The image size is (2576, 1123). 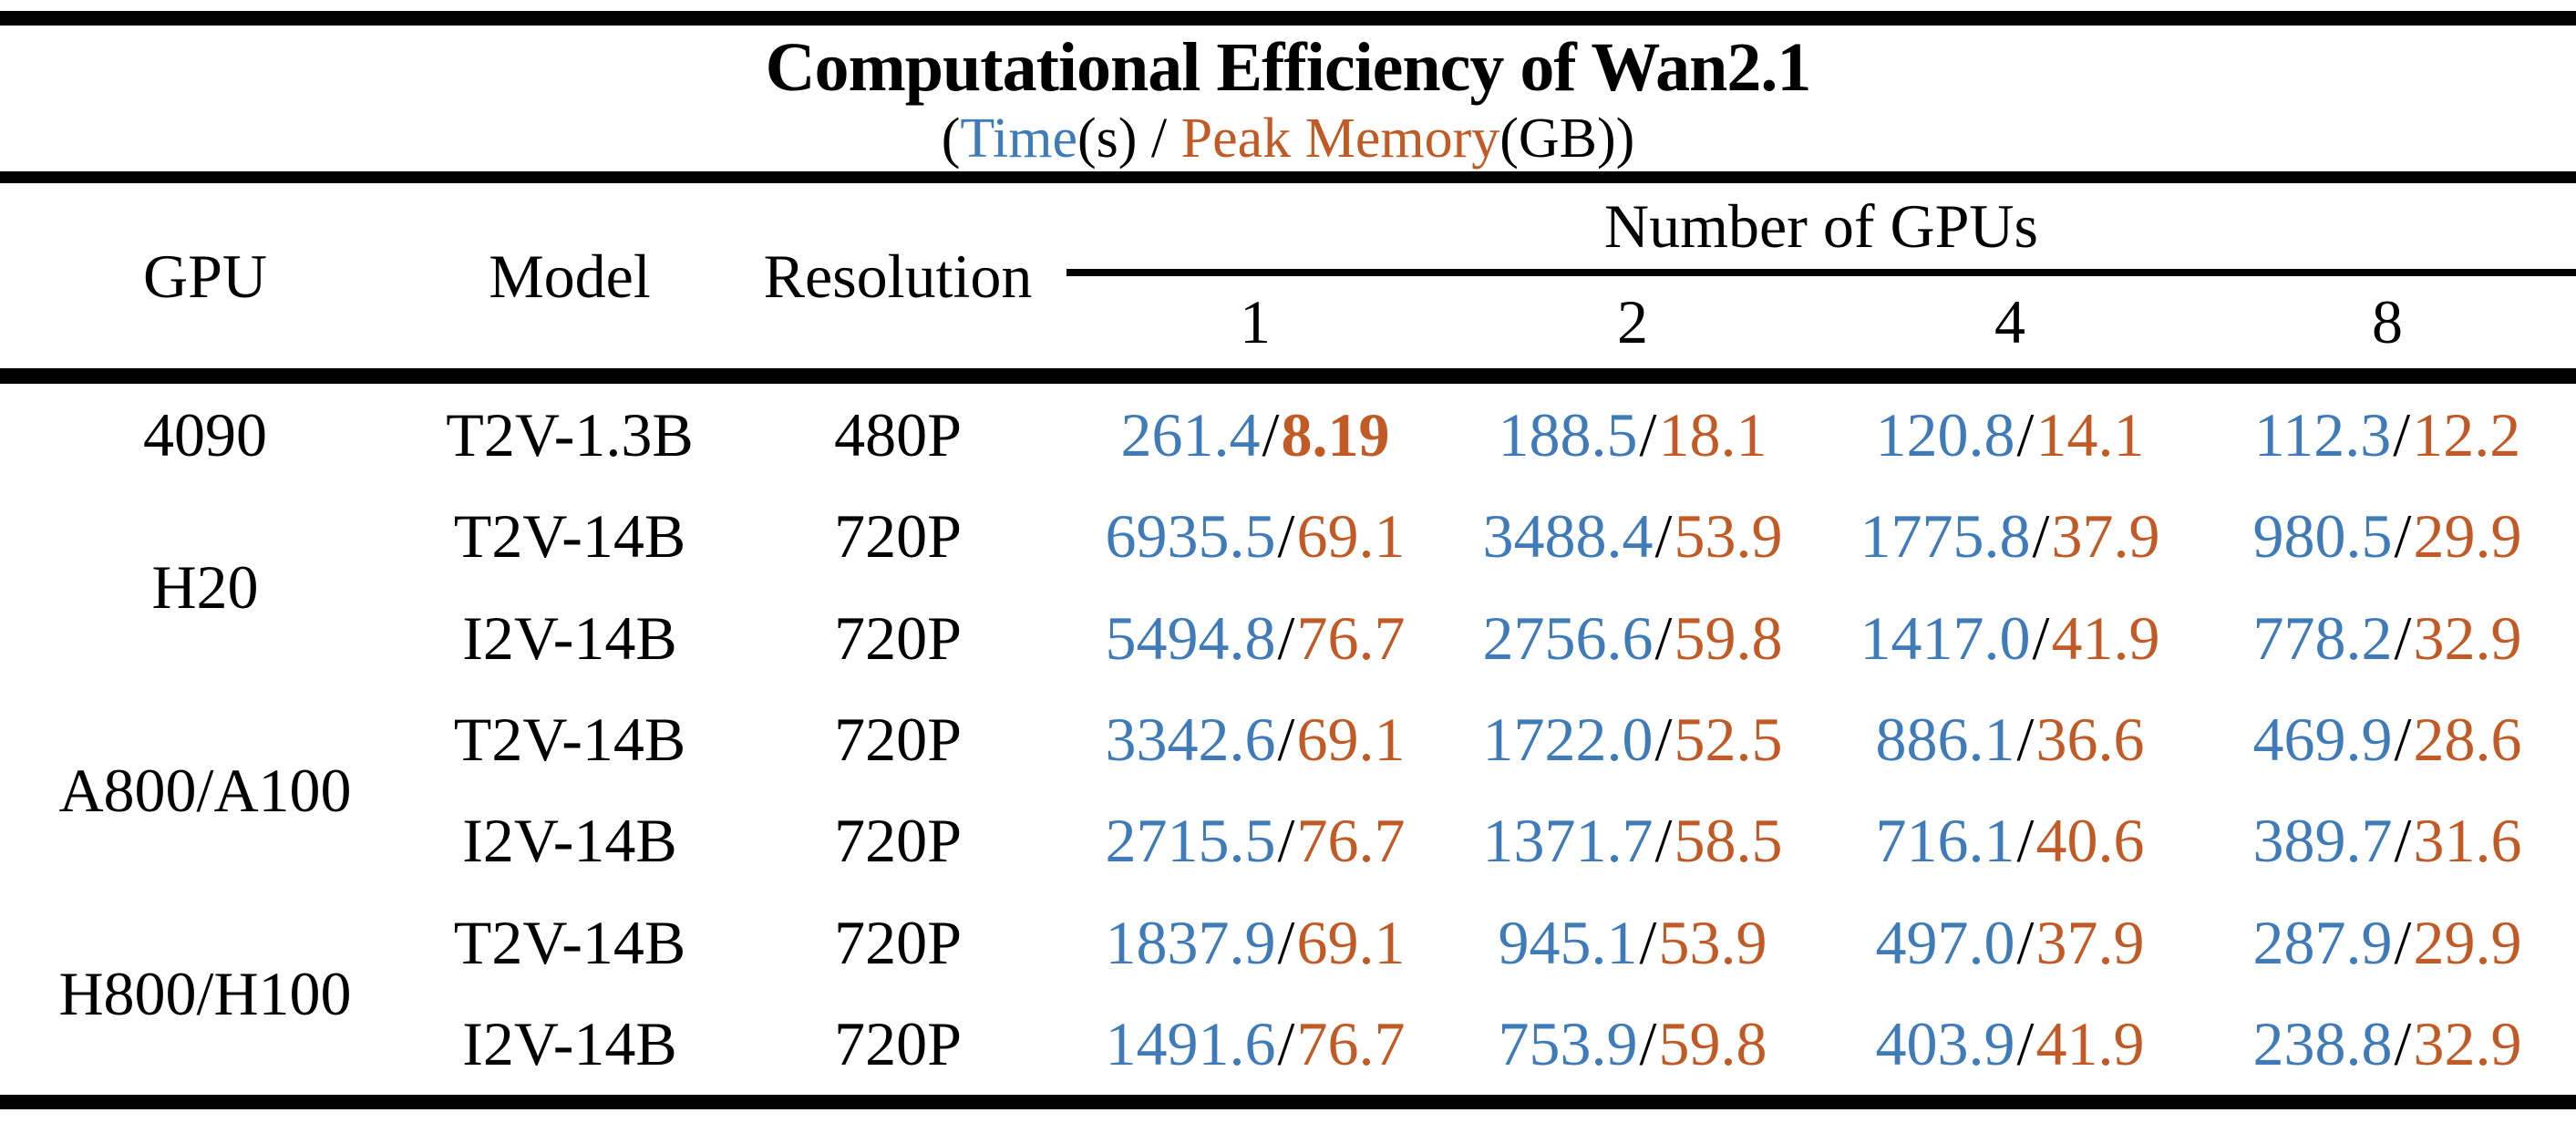 I want to click on time-value: 716.1, so click(x=1945, y=841).